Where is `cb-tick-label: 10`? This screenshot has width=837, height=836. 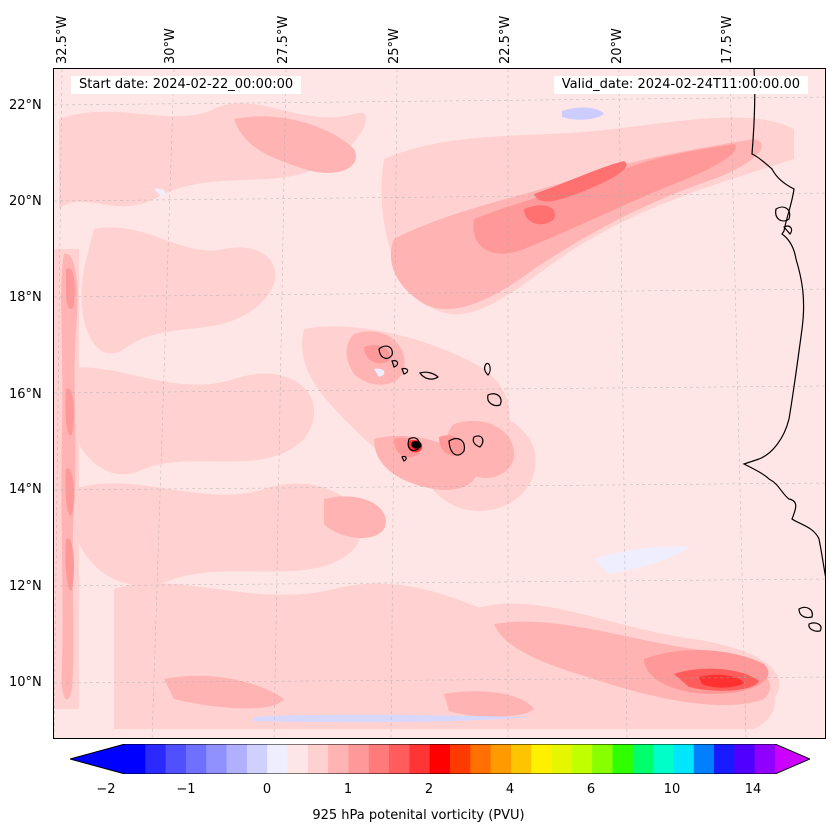
cb-tick-label: 10 is located at coordinates (672, 789).